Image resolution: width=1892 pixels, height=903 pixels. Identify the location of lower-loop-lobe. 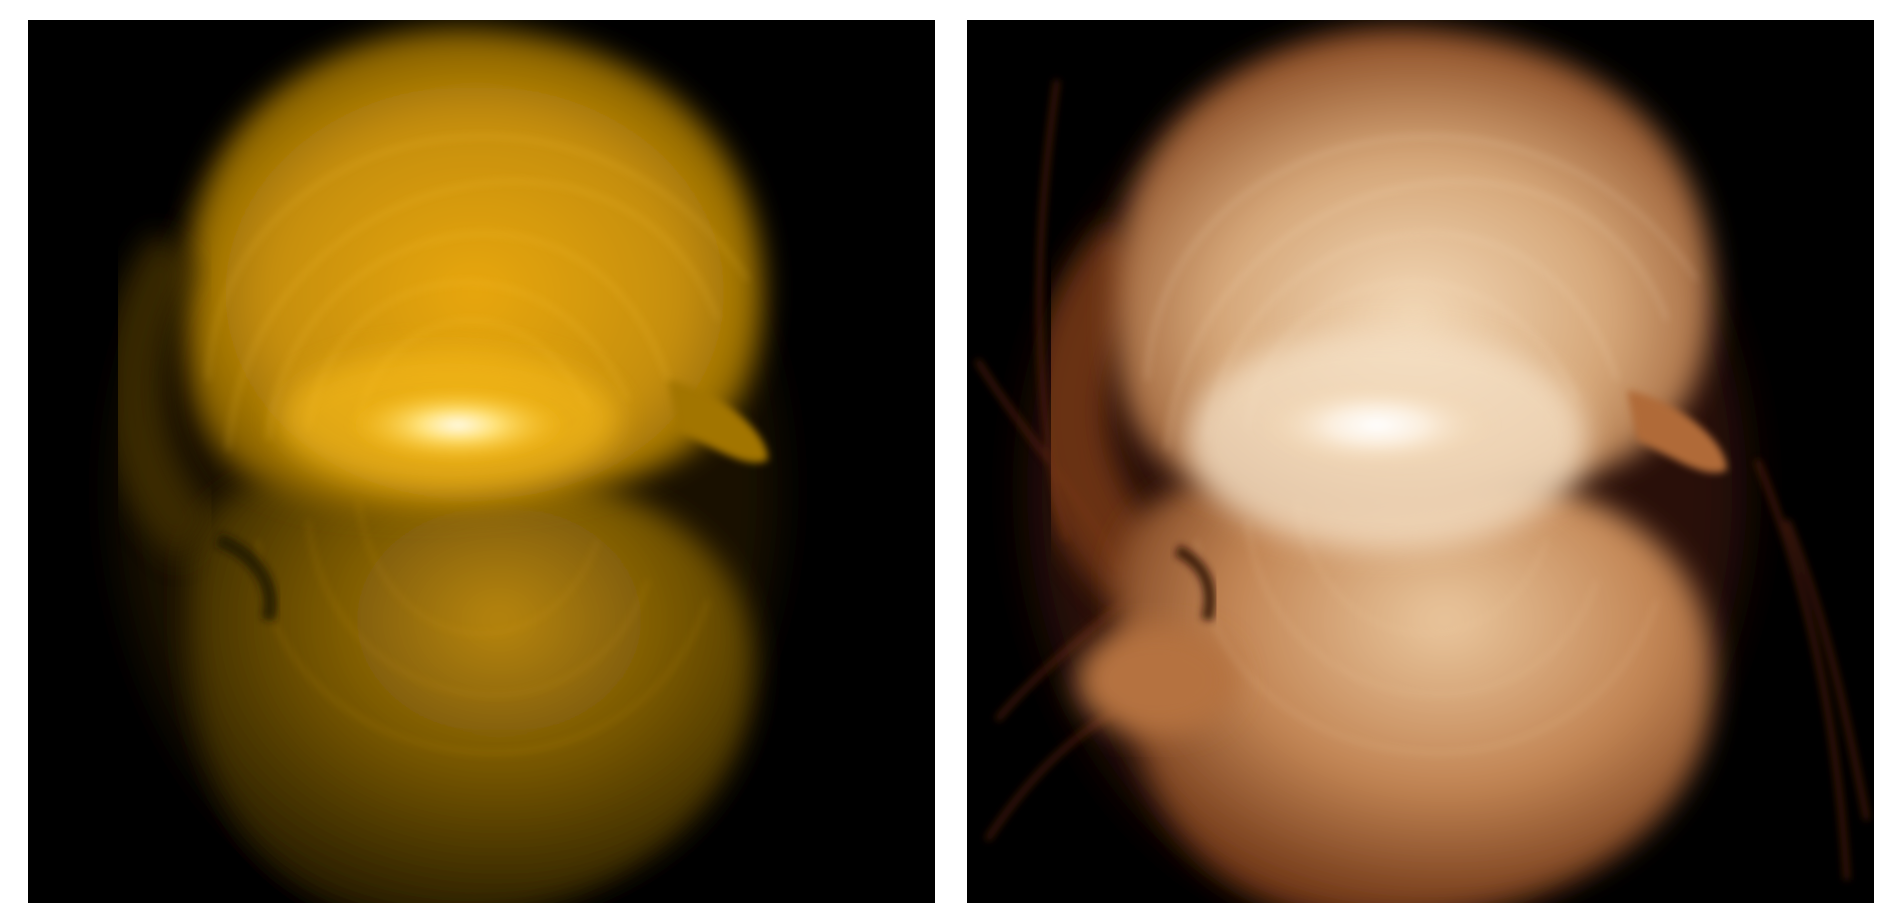
(470, 681).